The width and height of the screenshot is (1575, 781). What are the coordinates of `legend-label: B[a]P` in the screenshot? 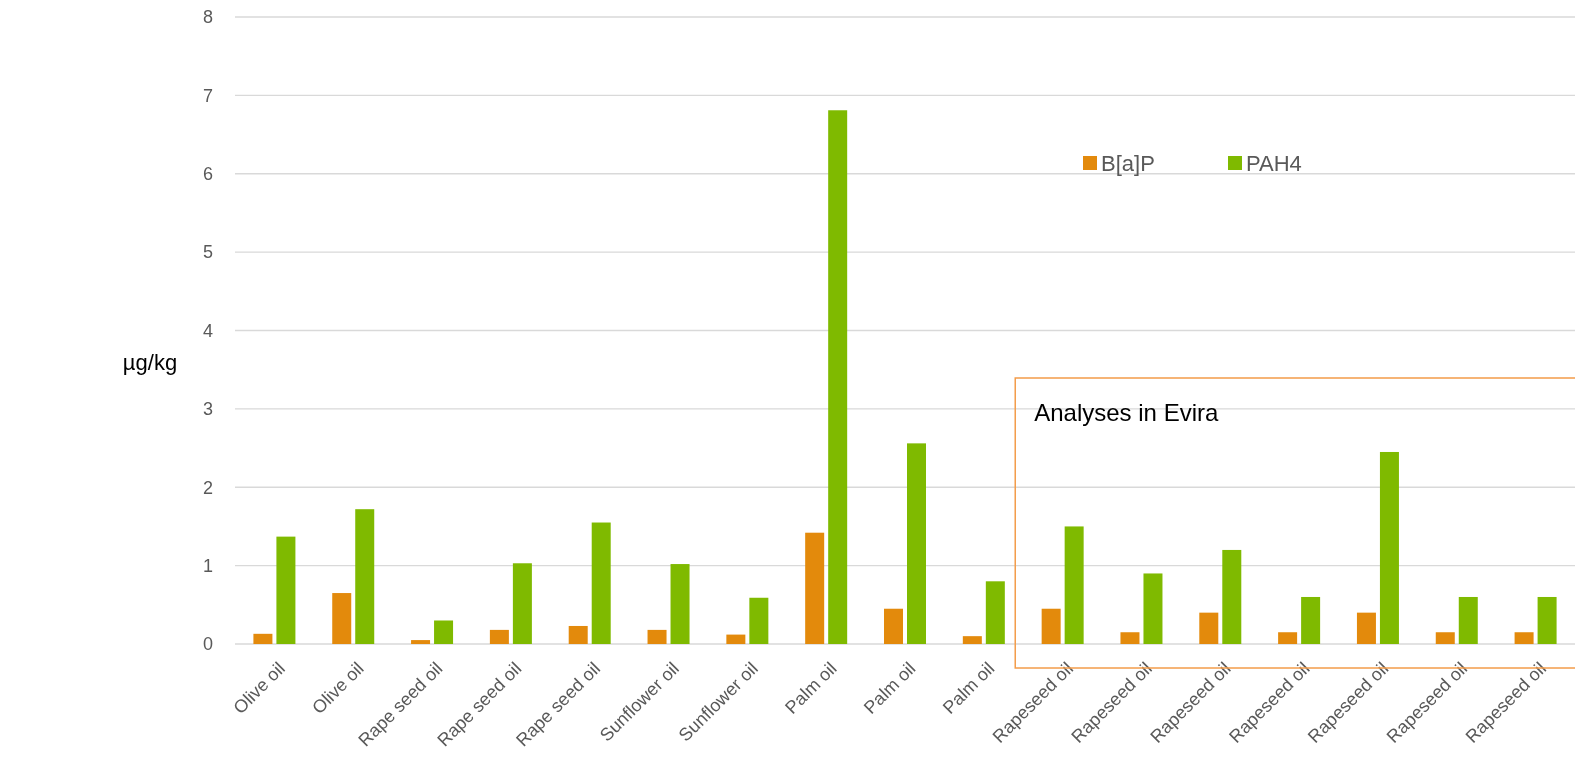 It's located at (1128, 163).